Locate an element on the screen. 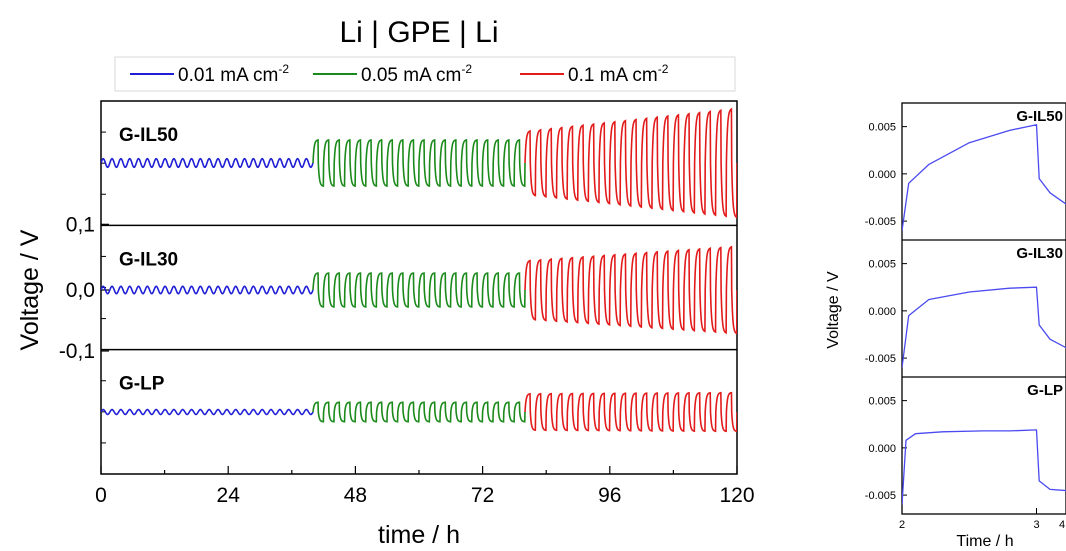 The height and width of the screenshot is (551, 1066). legend-entry: 0.05 mA cm-2 is located at coordinates (392, 74).